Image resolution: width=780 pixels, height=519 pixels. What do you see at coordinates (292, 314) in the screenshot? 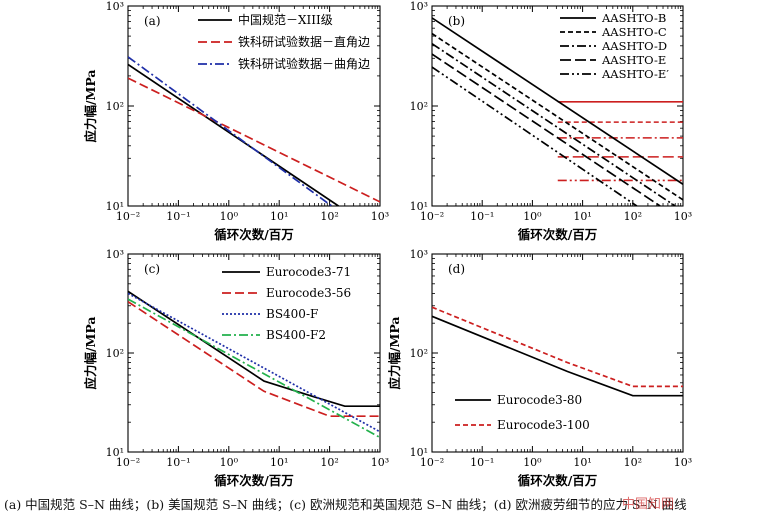
I see `legend-label: BS400-F` at bounding box center [292, 314].